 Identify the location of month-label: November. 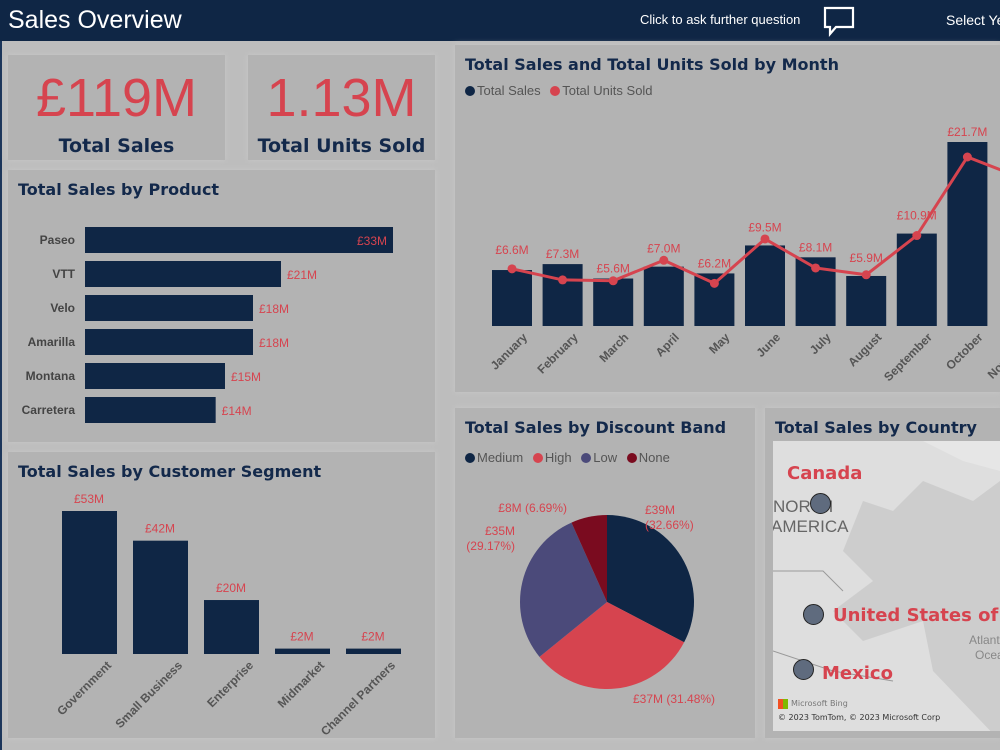
(992, 356).